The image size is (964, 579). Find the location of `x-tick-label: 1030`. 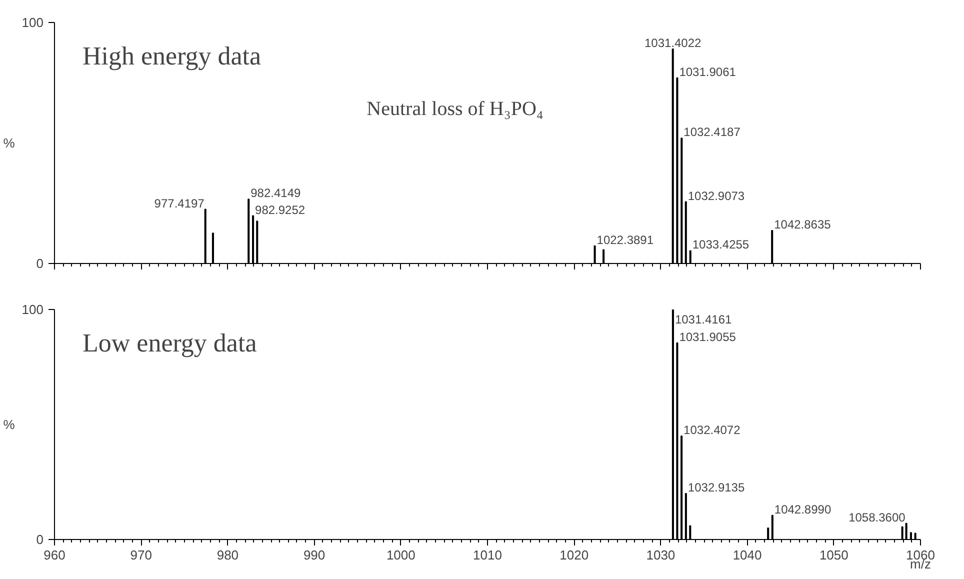

x-tick-label: 1030 is located at coordinates (661, 555).